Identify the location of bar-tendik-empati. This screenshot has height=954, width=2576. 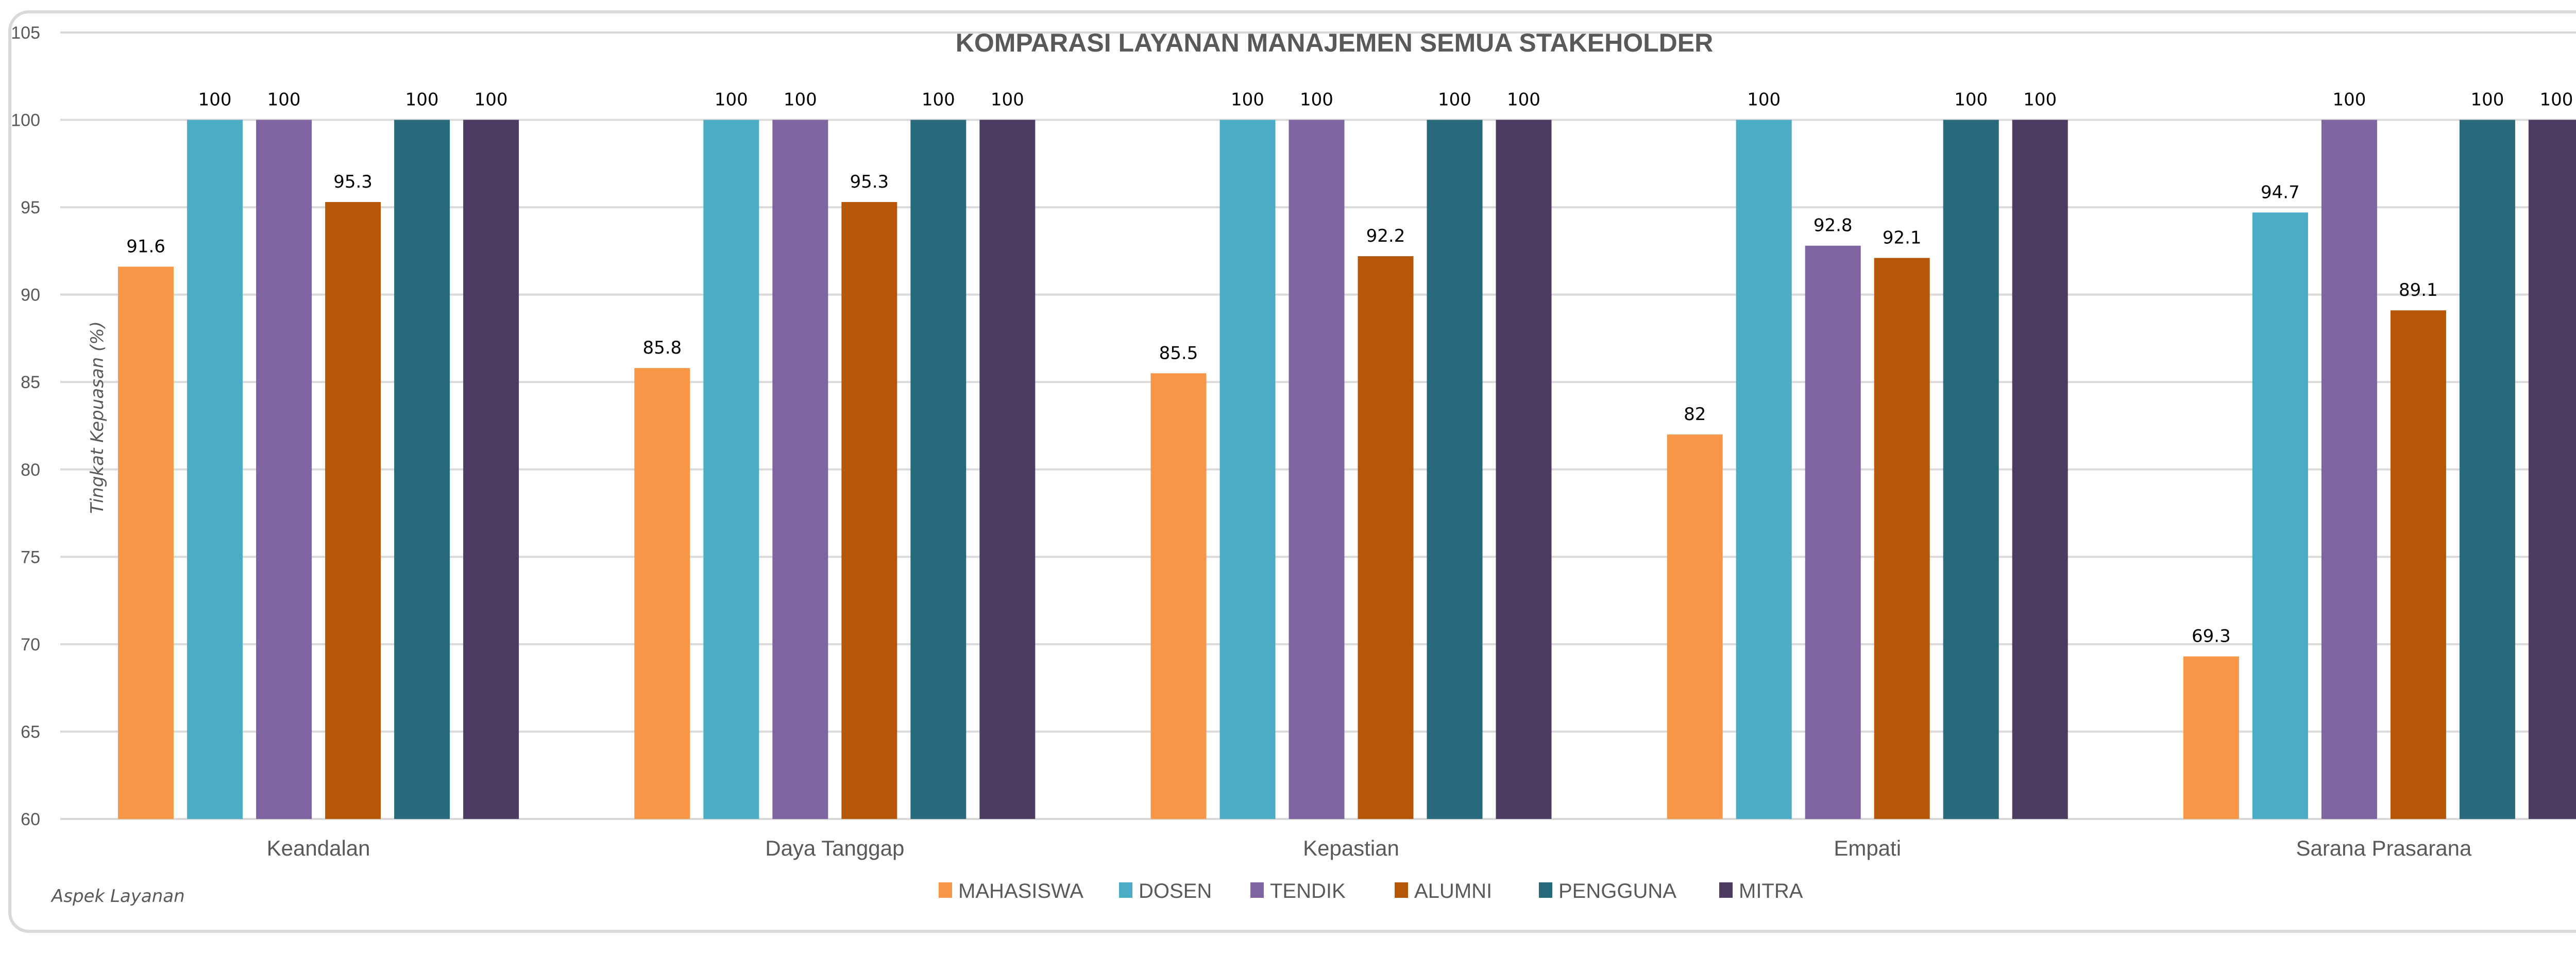
(1833, 532).